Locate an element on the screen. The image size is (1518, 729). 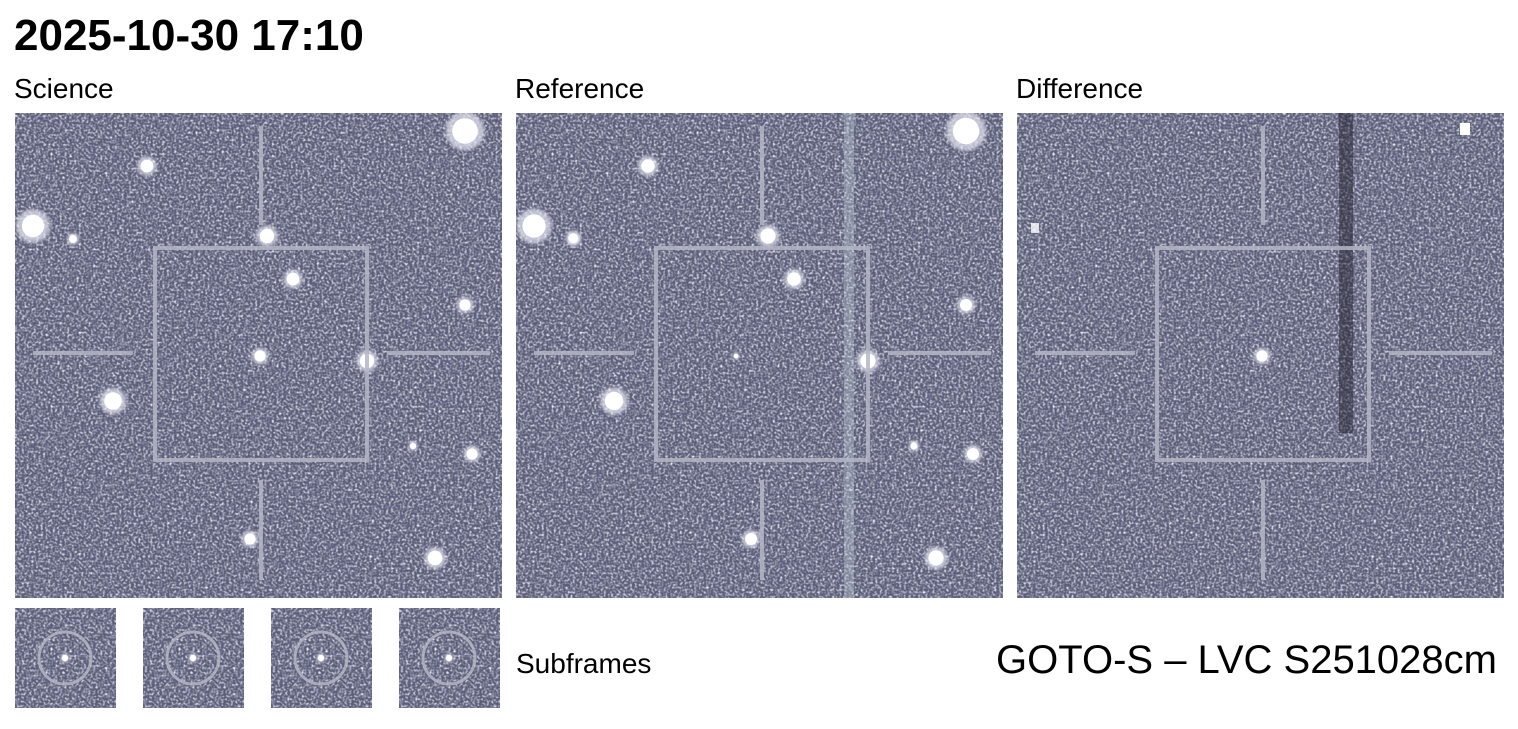
footer-label: GOTO-S – LVC S251028cm is located at coordinates (1246, 660).